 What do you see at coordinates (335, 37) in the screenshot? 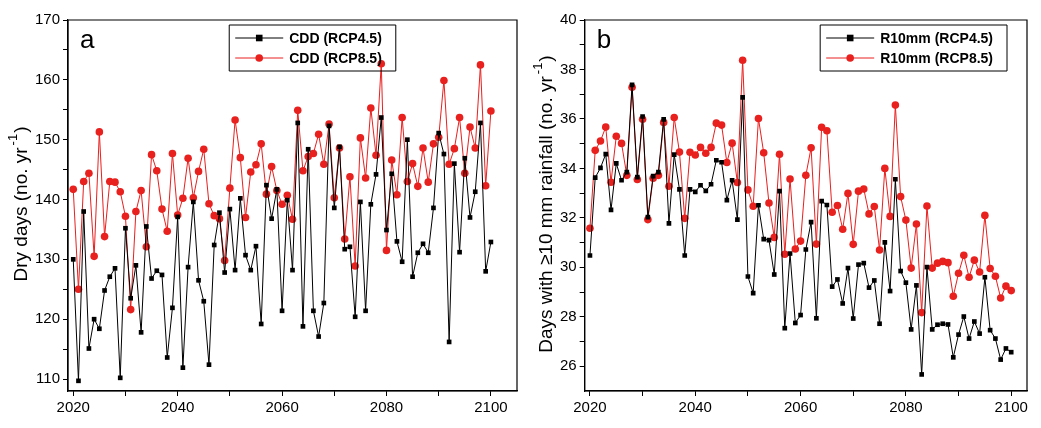
I see `legend-label: CDD (RCP4.5)` at bounding box center [335, 37].